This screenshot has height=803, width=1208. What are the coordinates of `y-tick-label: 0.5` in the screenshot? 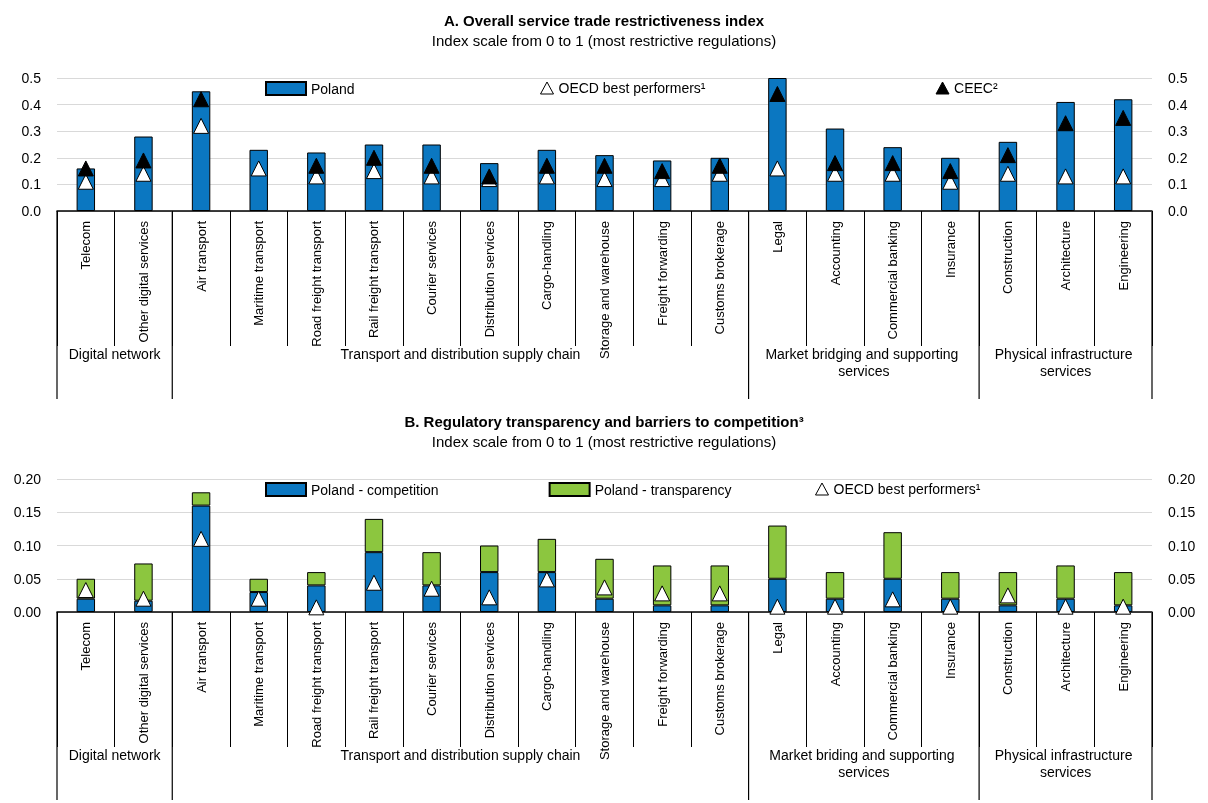 It's located at (31, 78).